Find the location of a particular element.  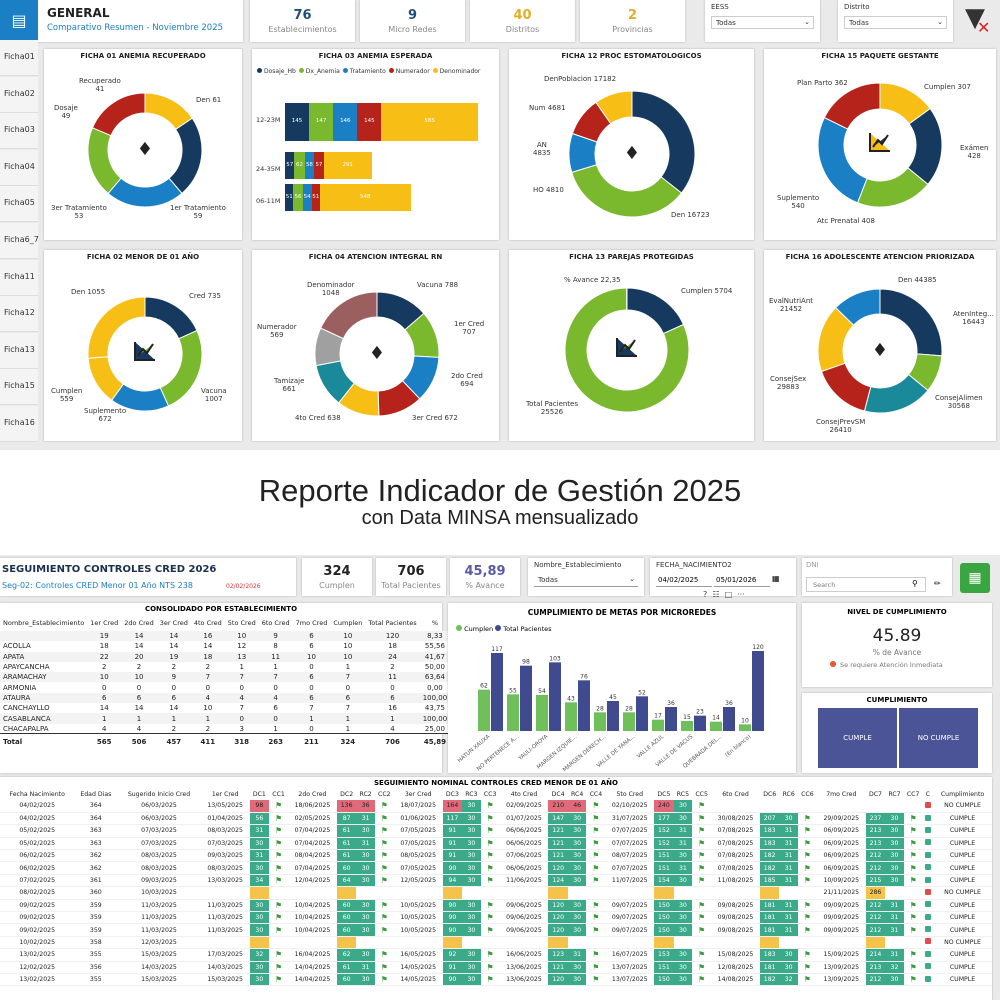

column-header: Cumplimiento is located at coordinates (962, 794).